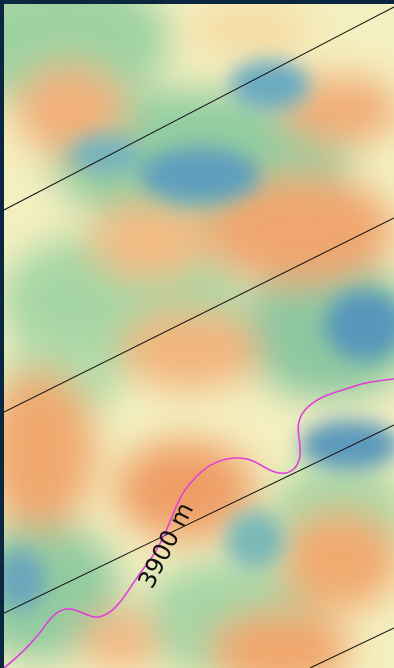  I want to click on map-frame-left, so click(2, 334).